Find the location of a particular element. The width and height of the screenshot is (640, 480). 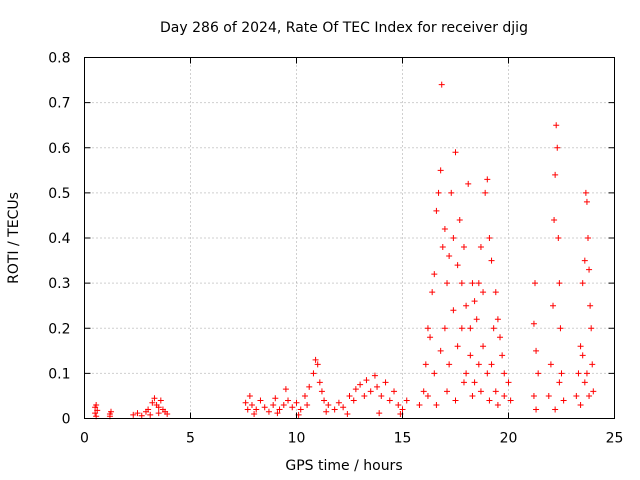

y-tick-label: 0.8 is located at coordinates (59, 59).